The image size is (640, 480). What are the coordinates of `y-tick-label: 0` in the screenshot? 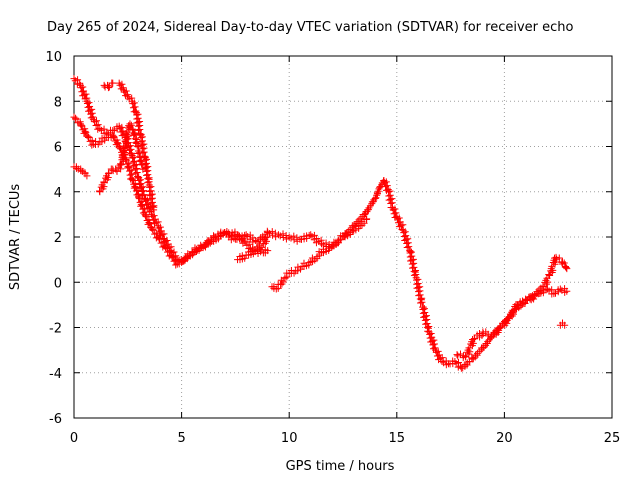 It's located at (58, 283).